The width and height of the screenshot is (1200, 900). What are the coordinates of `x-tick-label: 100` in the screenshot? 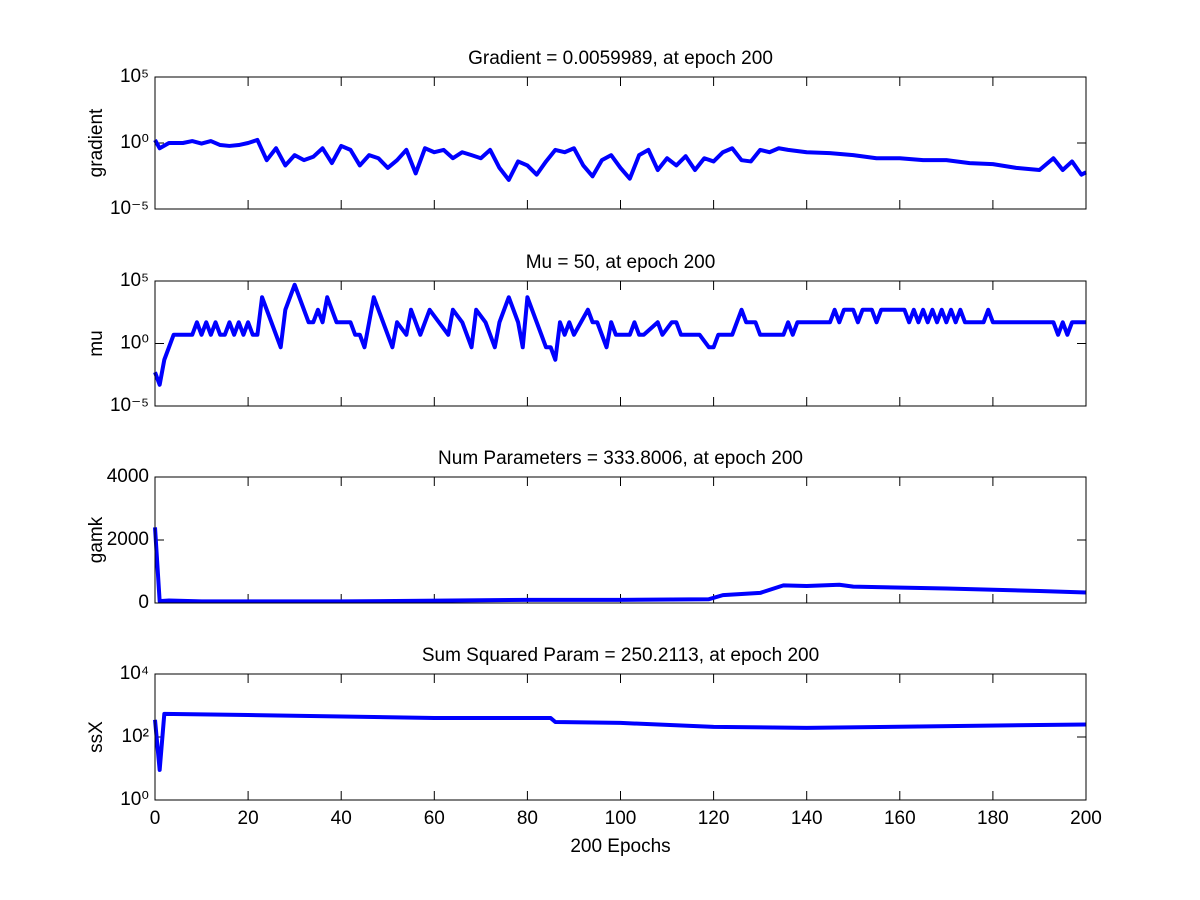 It's located at (621, 818).